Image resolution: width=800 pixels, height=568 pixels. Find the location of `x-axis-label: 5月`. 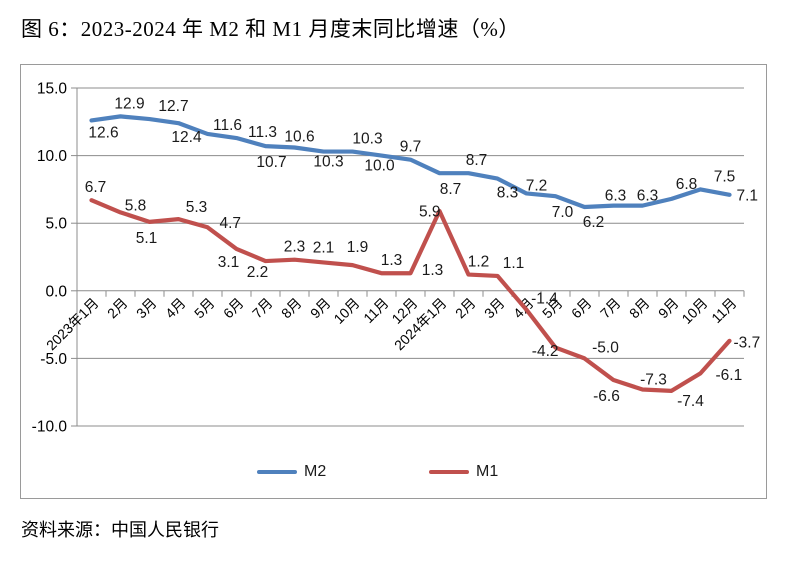

x-axis-label: 5月 is located at coordinates (204, 308).